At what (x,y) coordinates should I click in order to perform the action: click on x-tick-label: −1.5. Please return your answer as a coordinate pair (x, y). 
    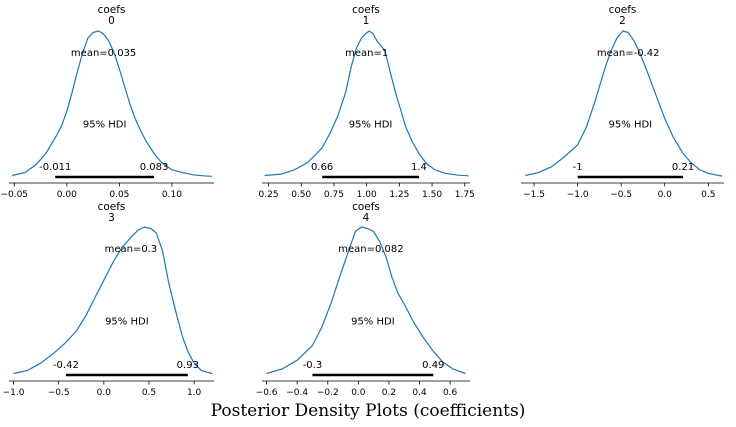
    Looking at the image, I should click on (534, 195).